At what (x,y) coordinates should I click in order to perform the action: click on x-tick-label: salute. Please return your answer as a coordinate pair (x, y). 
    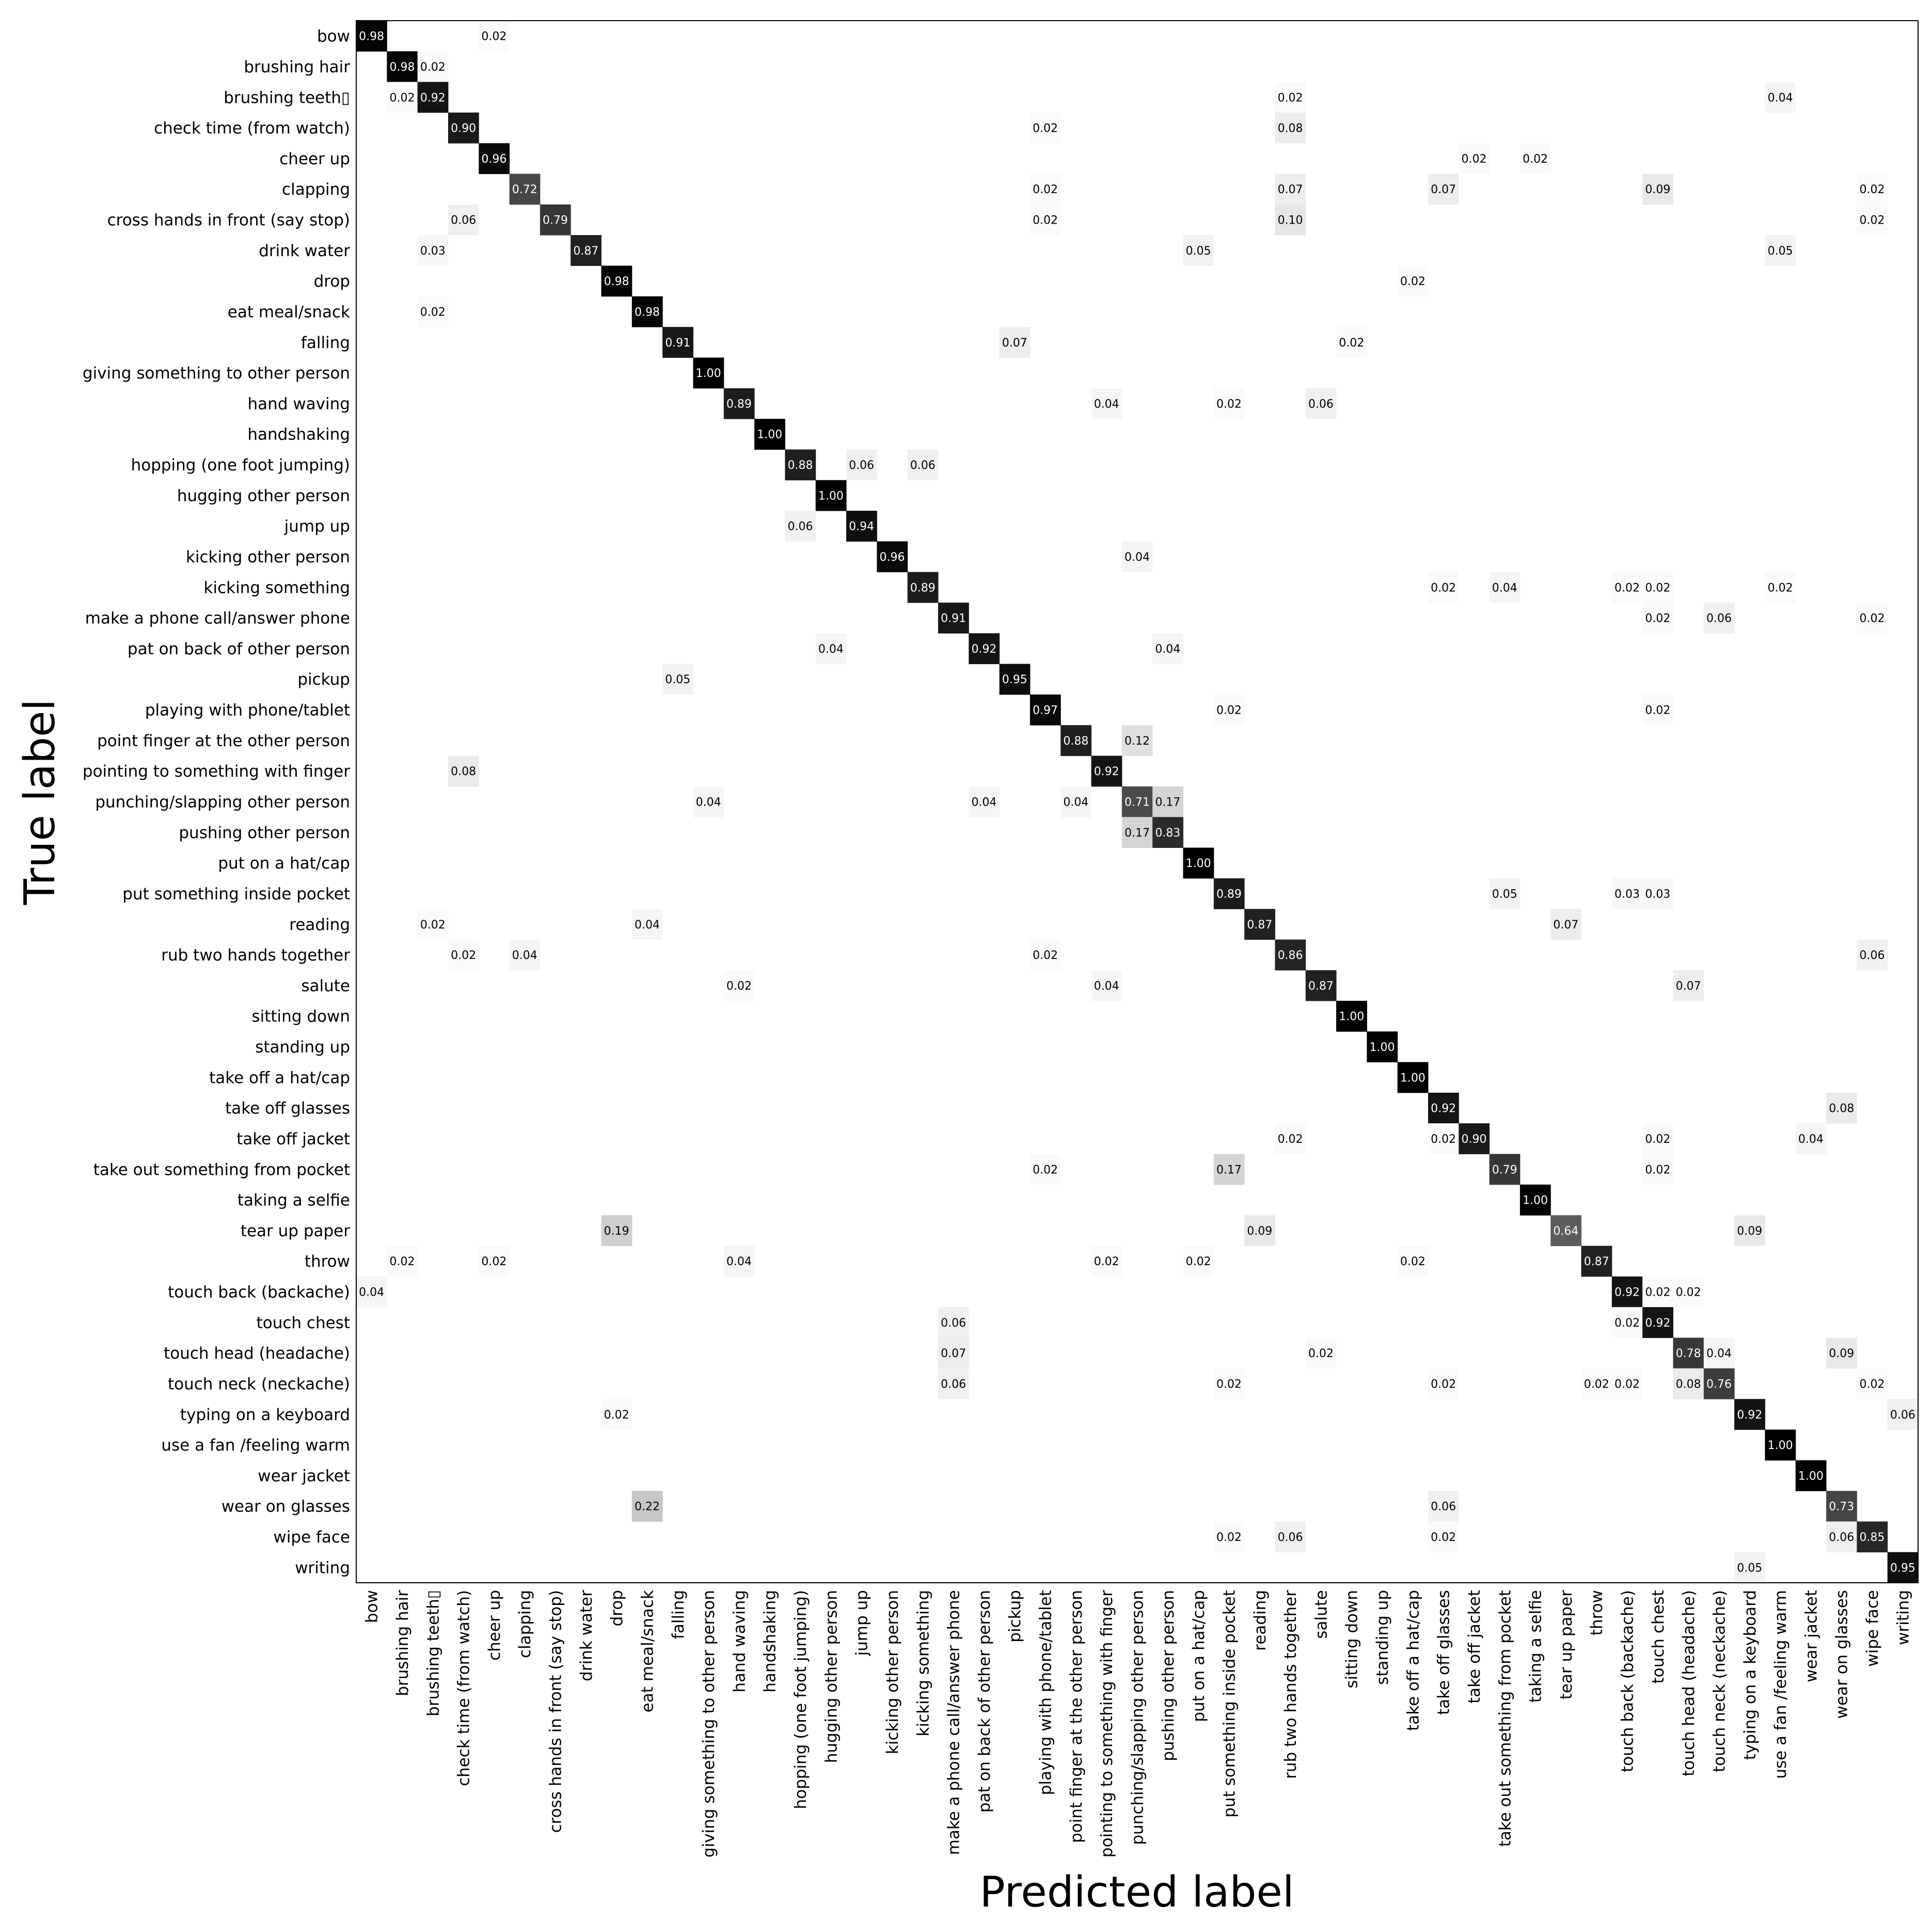
    Looking at the image, I should click on (1321, 1614).